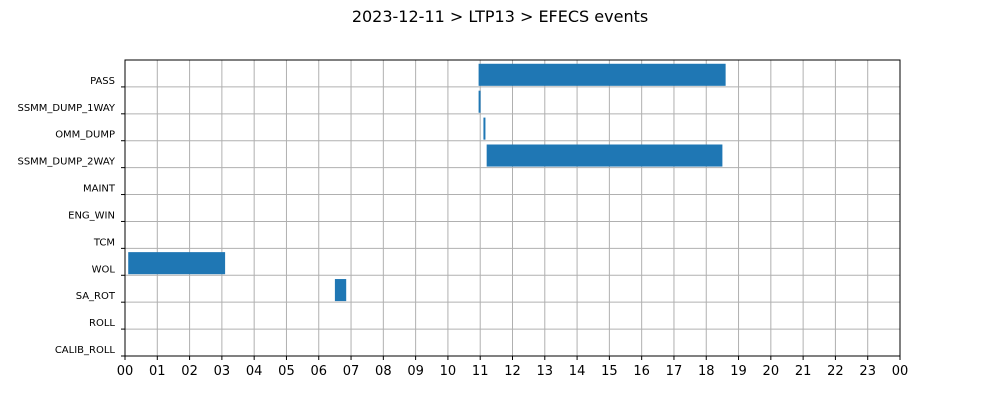 This screenshot has width=1000, height=400. What do you see at coordinates (867, 371) in the screenshot?
I see `x-tick-label: 23` at bounding box center [867, 371].